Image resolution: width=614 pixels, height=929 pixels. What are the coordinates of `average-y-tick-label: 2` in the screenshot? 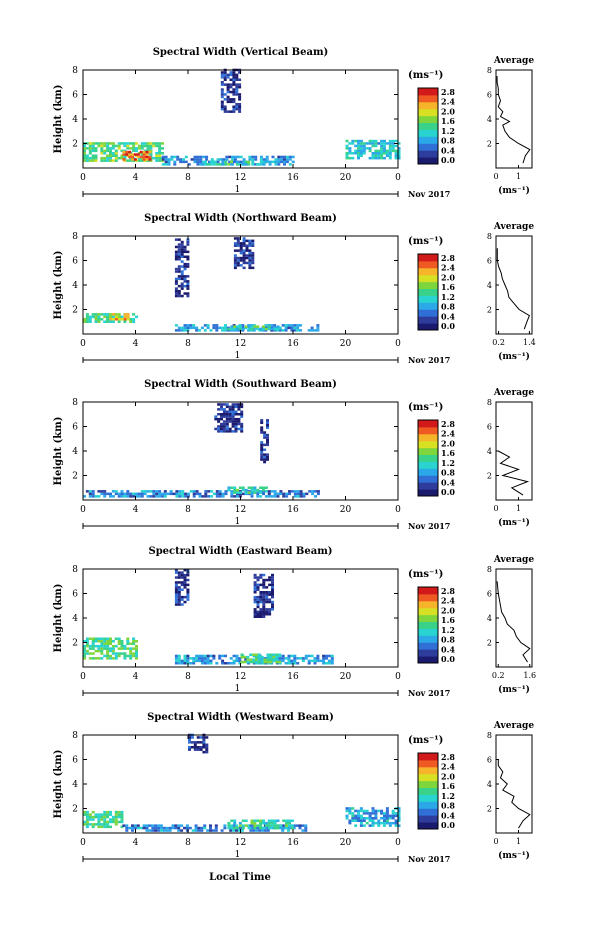 It's located at (489, 809).